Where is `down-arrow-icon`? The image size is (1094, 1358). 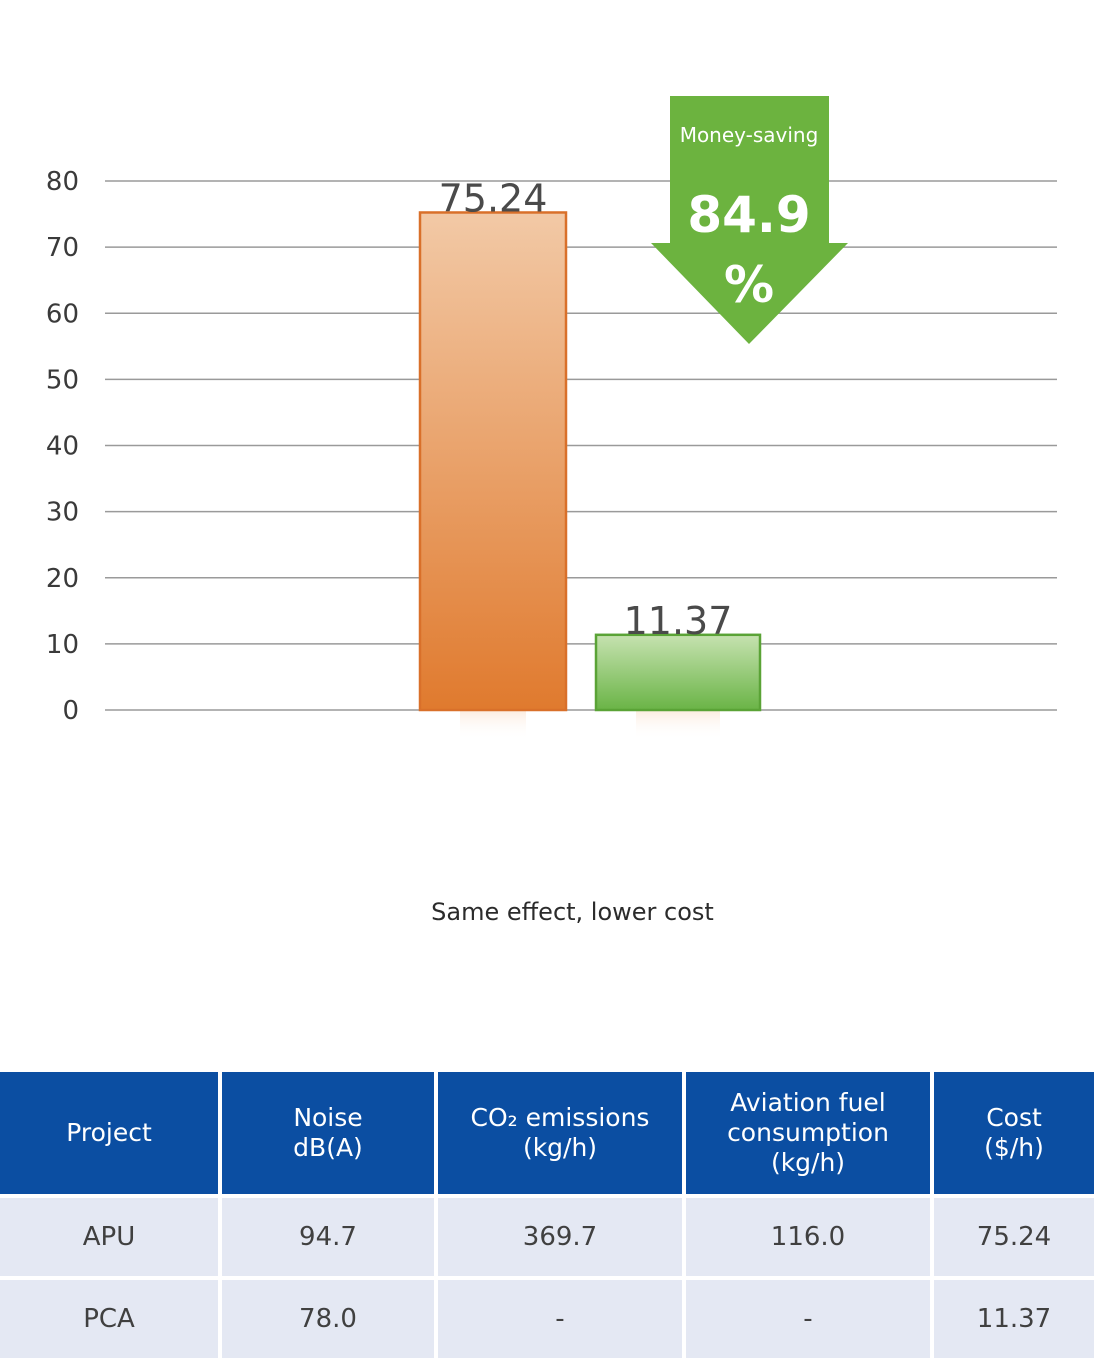
down-arrow-icon is located at coordinates (749, 220).